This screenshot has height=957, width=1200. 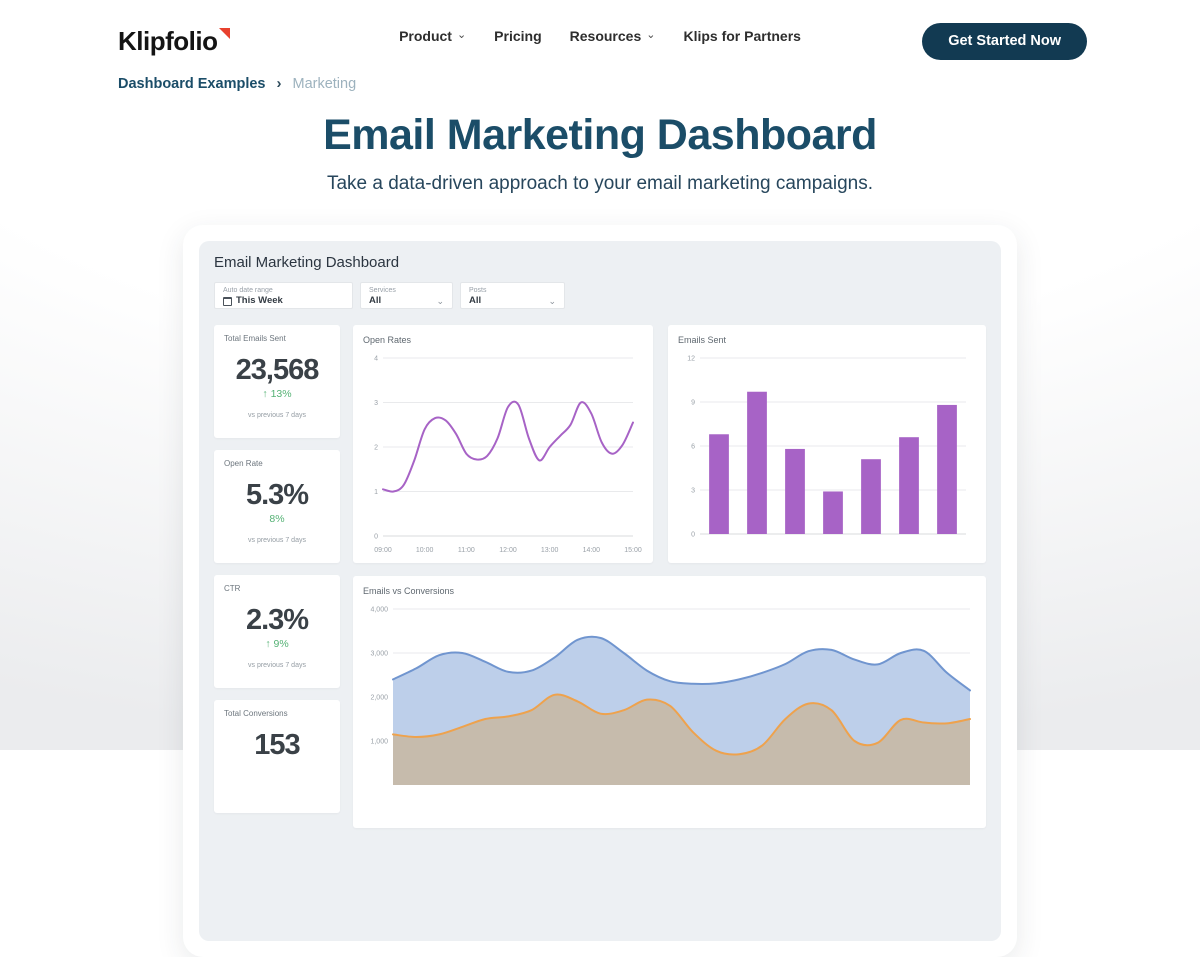 I want to click on logo-flag-icon, so click(x=225, y=33).